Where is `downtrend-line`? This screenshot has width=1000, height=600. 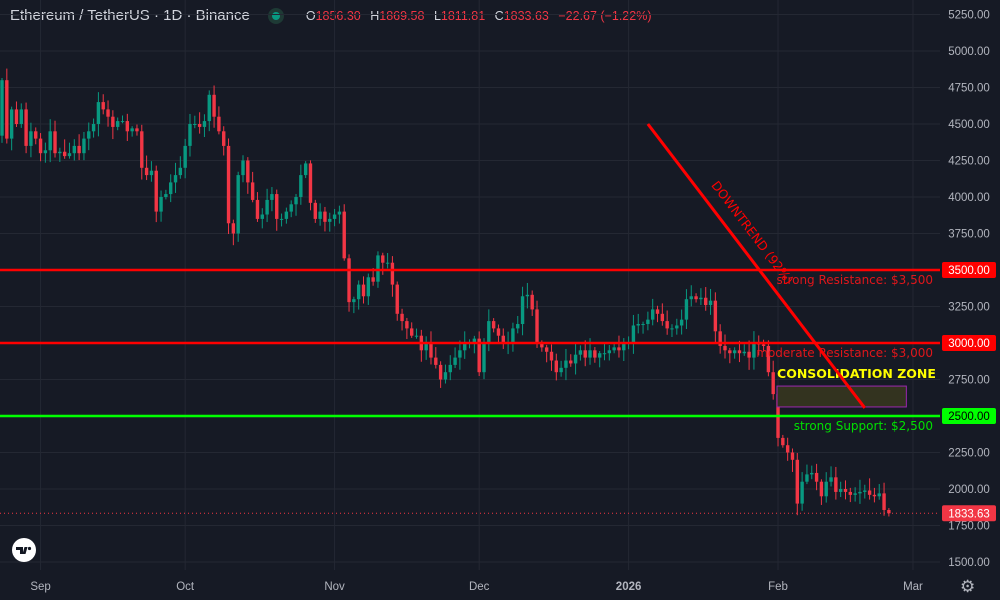 downtrend-line is located at coordinates (756, 266).